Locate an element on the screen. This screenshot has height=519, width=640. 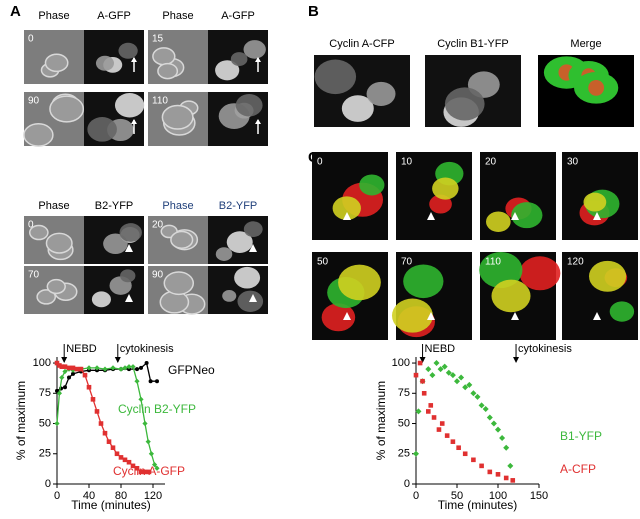
image-label: 20 is located at coordinates (491, 162).